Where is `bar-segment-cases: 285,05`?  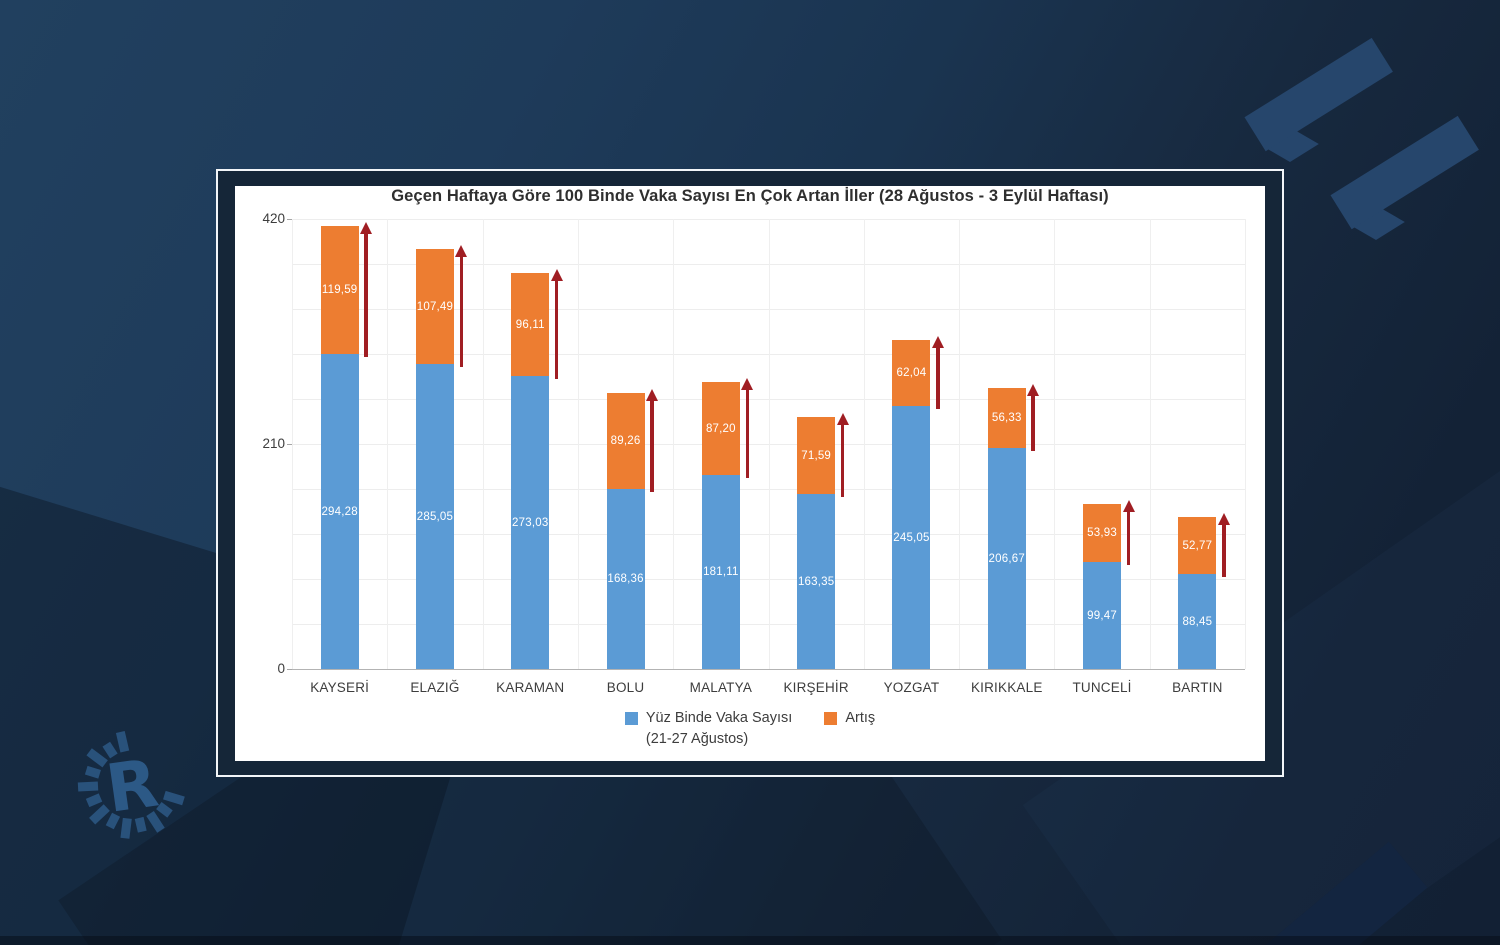
bar-segment-cases: 285,05 is located at coordinates (434, 516).